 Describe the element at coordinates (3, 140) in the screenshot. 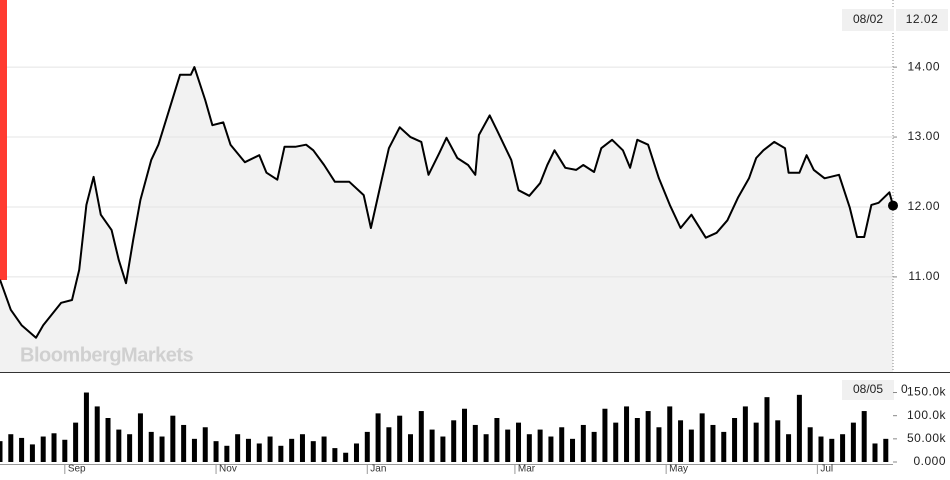

I see `range-marker` at that location.